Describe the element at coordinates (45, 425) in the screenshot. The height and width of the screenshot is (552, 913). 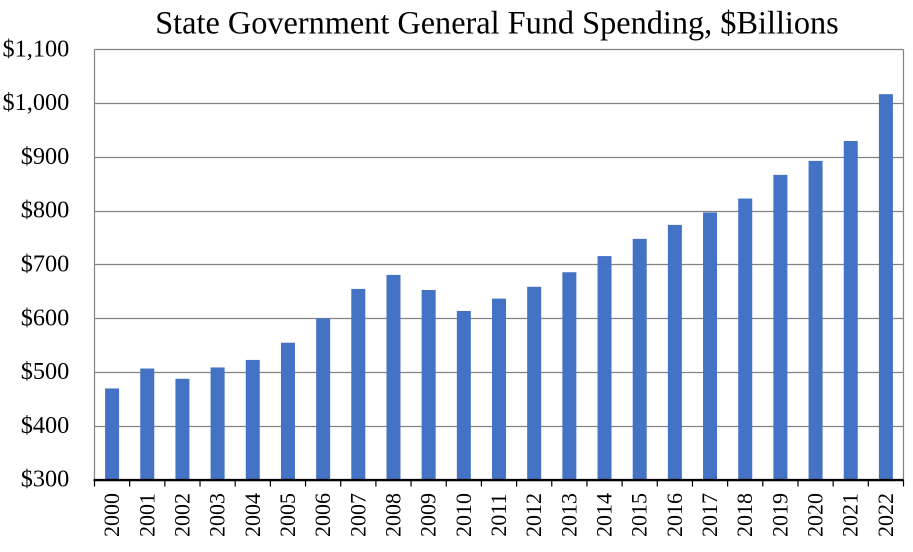
I see `svg-text: $400` at that location.